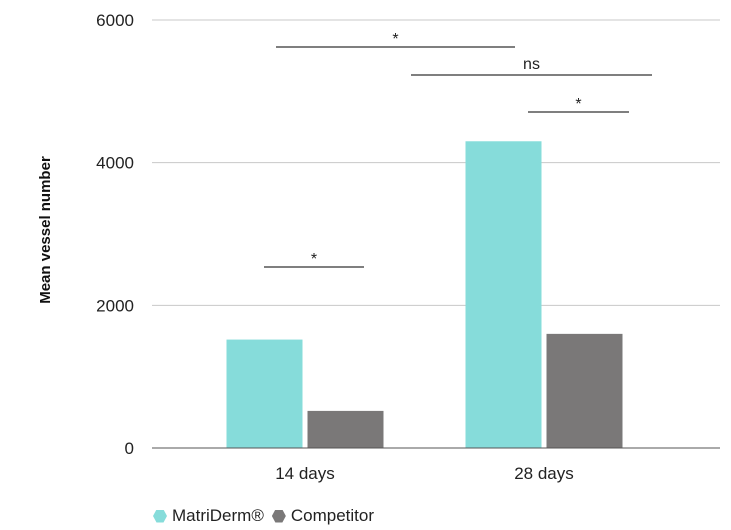 Image resolution: width=731 pixels, height=530 pixels. I want to click on y-tick-label: 2000, so click(115, 305).